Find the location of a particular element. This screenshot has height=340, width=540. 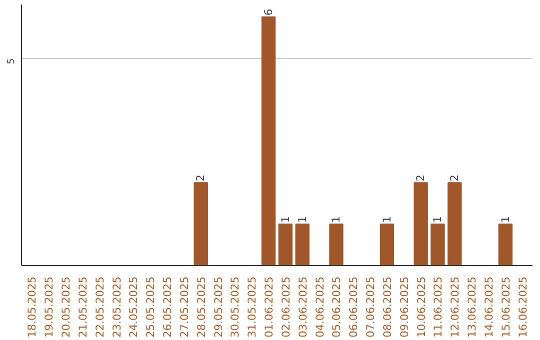

x-tick-label: 24.05.2025 is located at coordinates (133, 307).